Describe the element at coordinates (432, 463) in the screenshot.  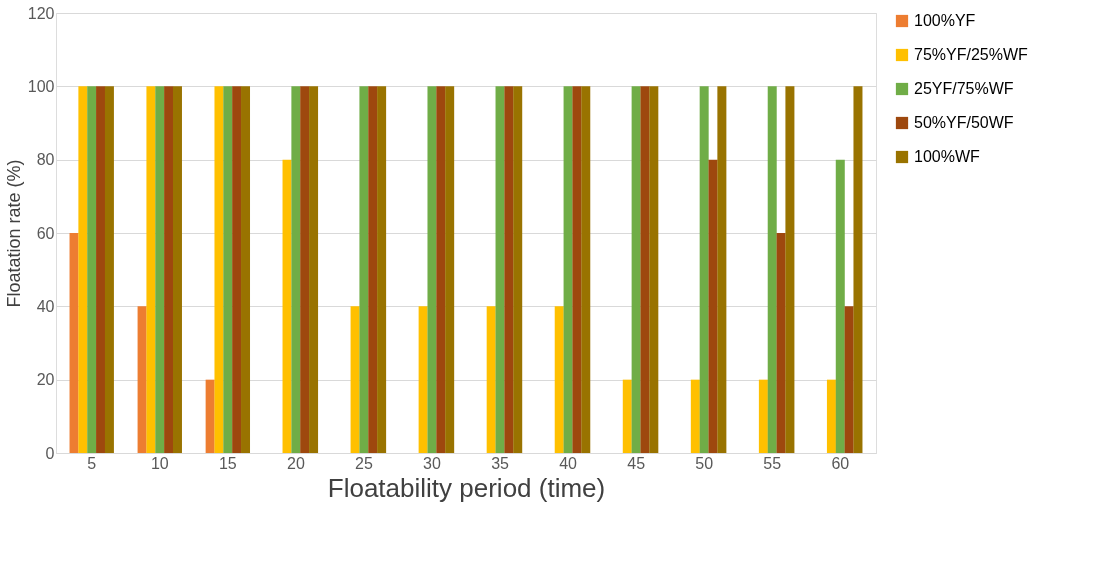
I see `x-tick-label: 30` at that location.